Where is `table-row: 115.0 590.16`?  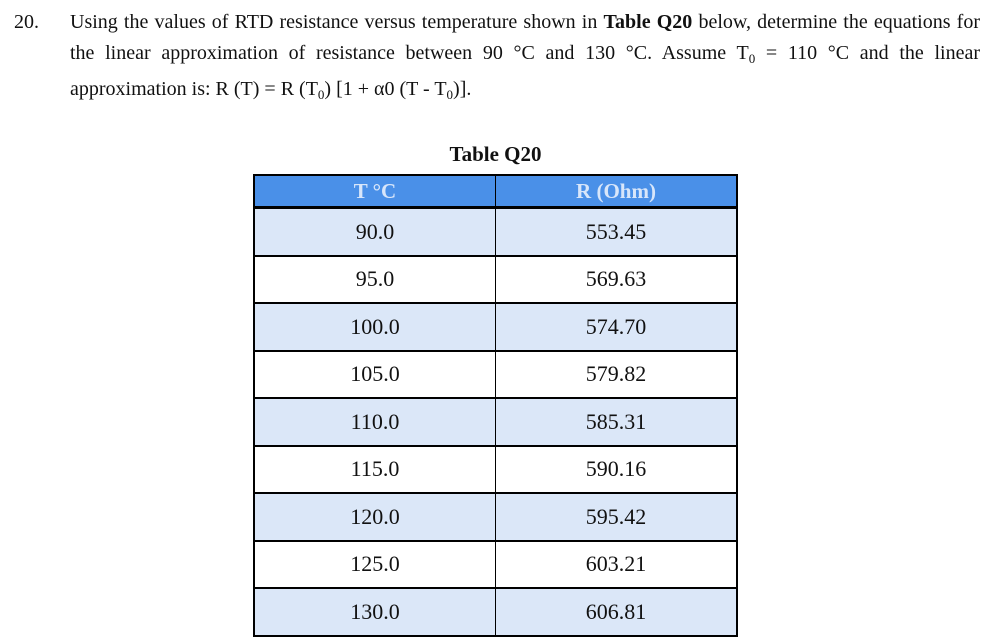
table-row: 115.0 590.16 is located at coordinates (495, 469).